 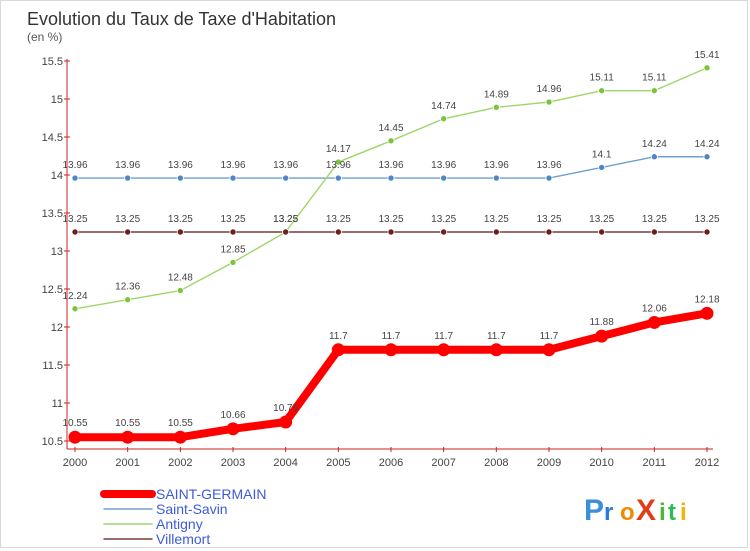 What do you see at coordinates (52, 290) in the screenshot?
I see `y-tick-label: 12.5` at bounding box center [52, 290].